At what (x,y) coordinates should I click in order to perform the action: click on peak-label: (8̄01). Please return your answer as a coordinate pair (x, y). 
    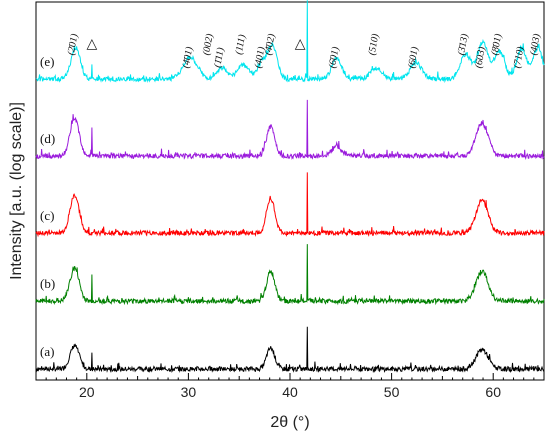
    Looking at the image, I should click on (497, 44).